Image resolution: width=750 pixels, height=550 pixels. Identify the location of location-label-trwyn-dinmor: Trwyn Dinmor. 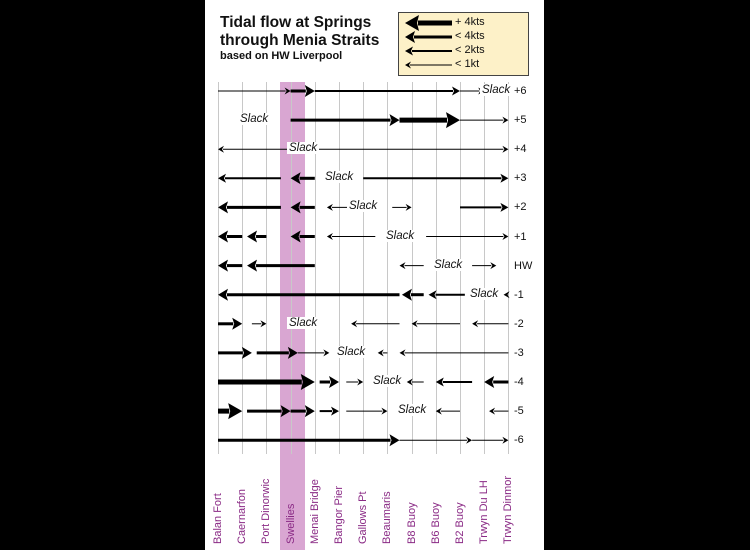
(508, 509).